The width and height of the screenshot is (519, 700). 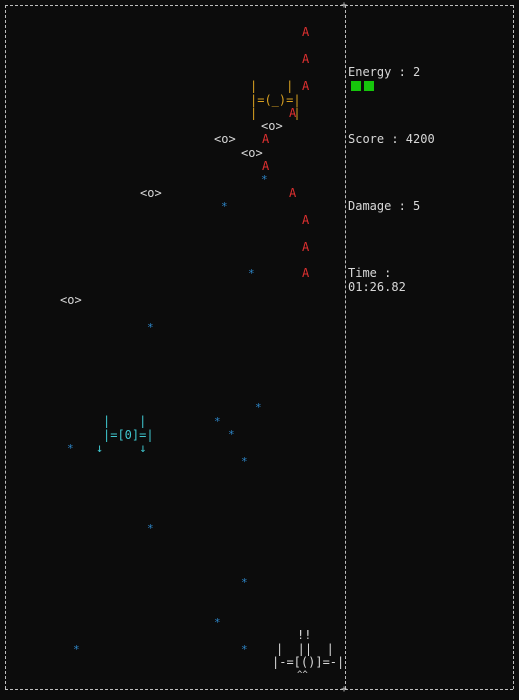 I want to click on cyan-enemy-ship-row: |=[0]=|, so click(x=128, y=435).